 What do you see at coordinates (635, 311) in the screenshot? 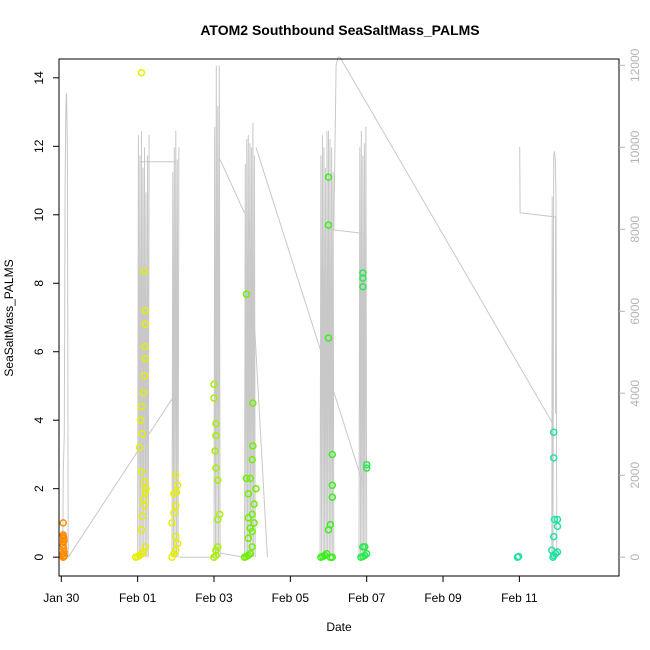
I see `right-tick-label-3: 6000` at bounding box center [635, 311].